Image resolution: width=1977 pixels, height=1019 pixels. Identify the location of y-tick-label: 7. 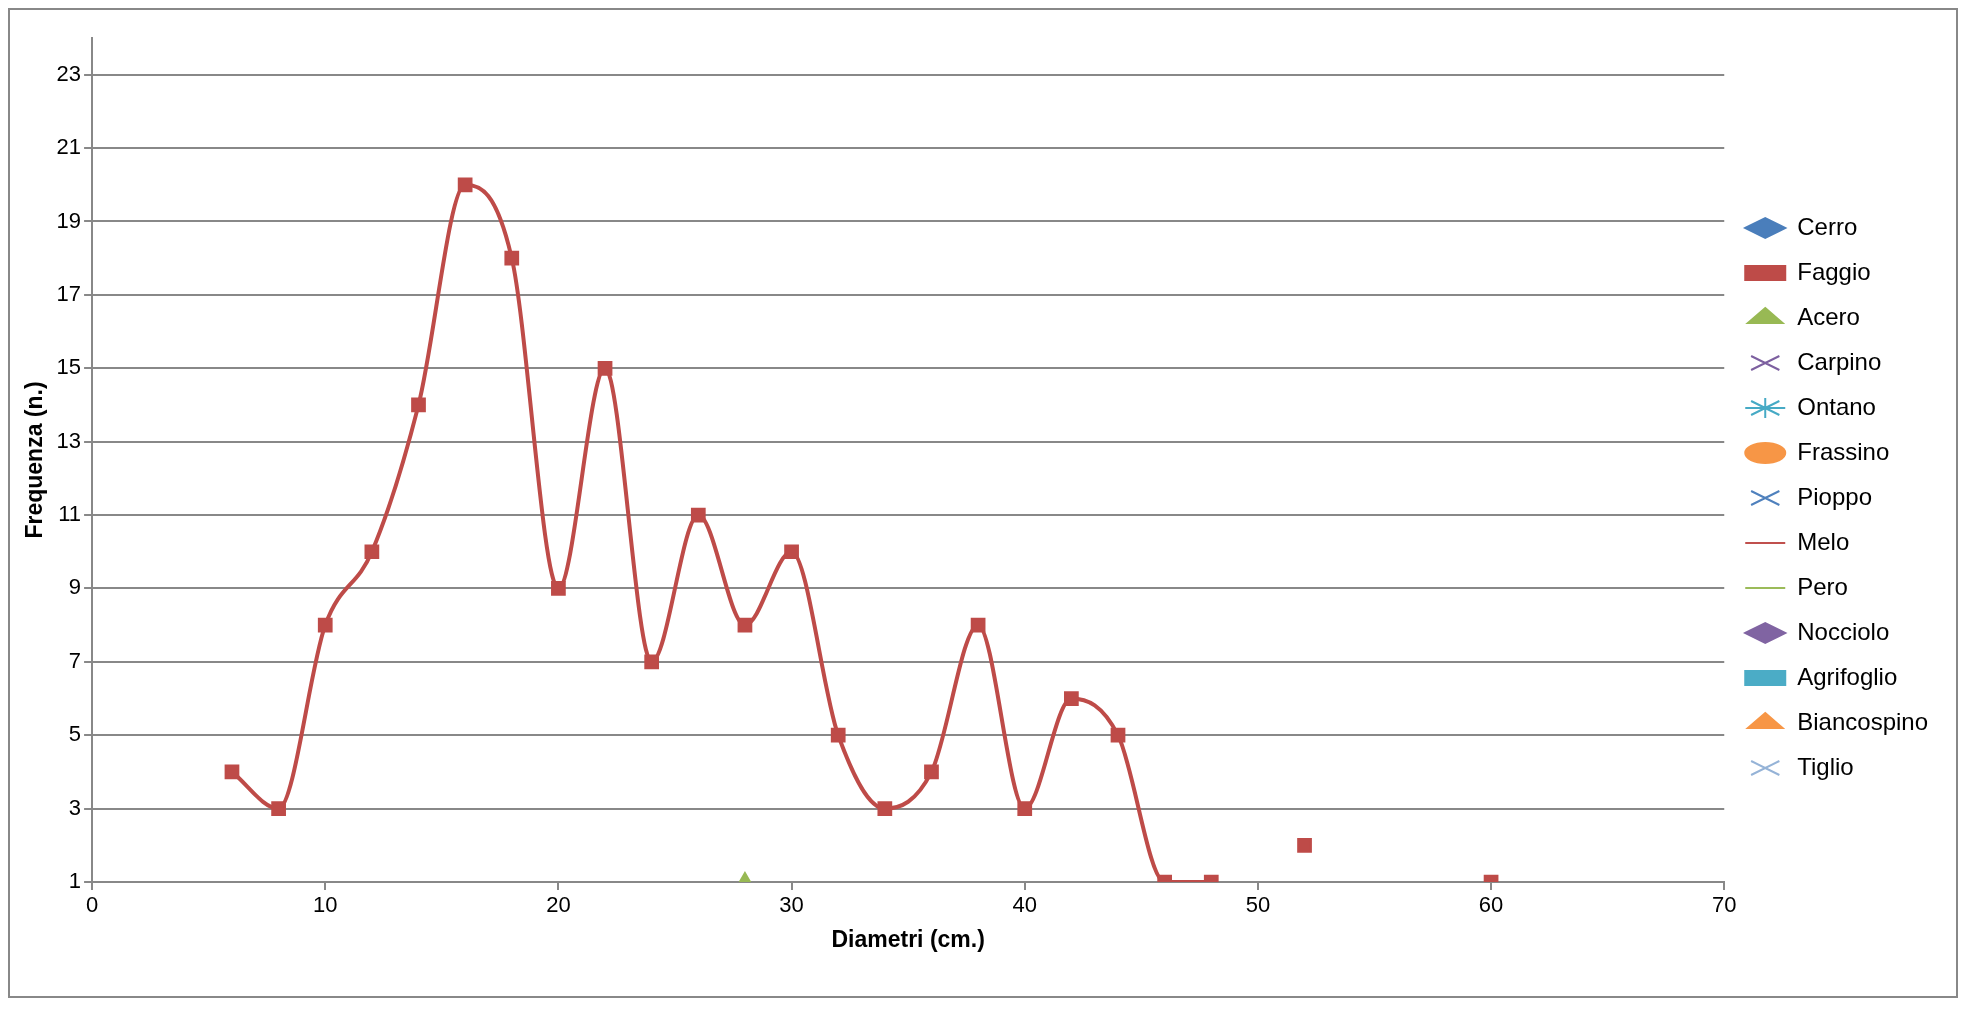
(75, 660).